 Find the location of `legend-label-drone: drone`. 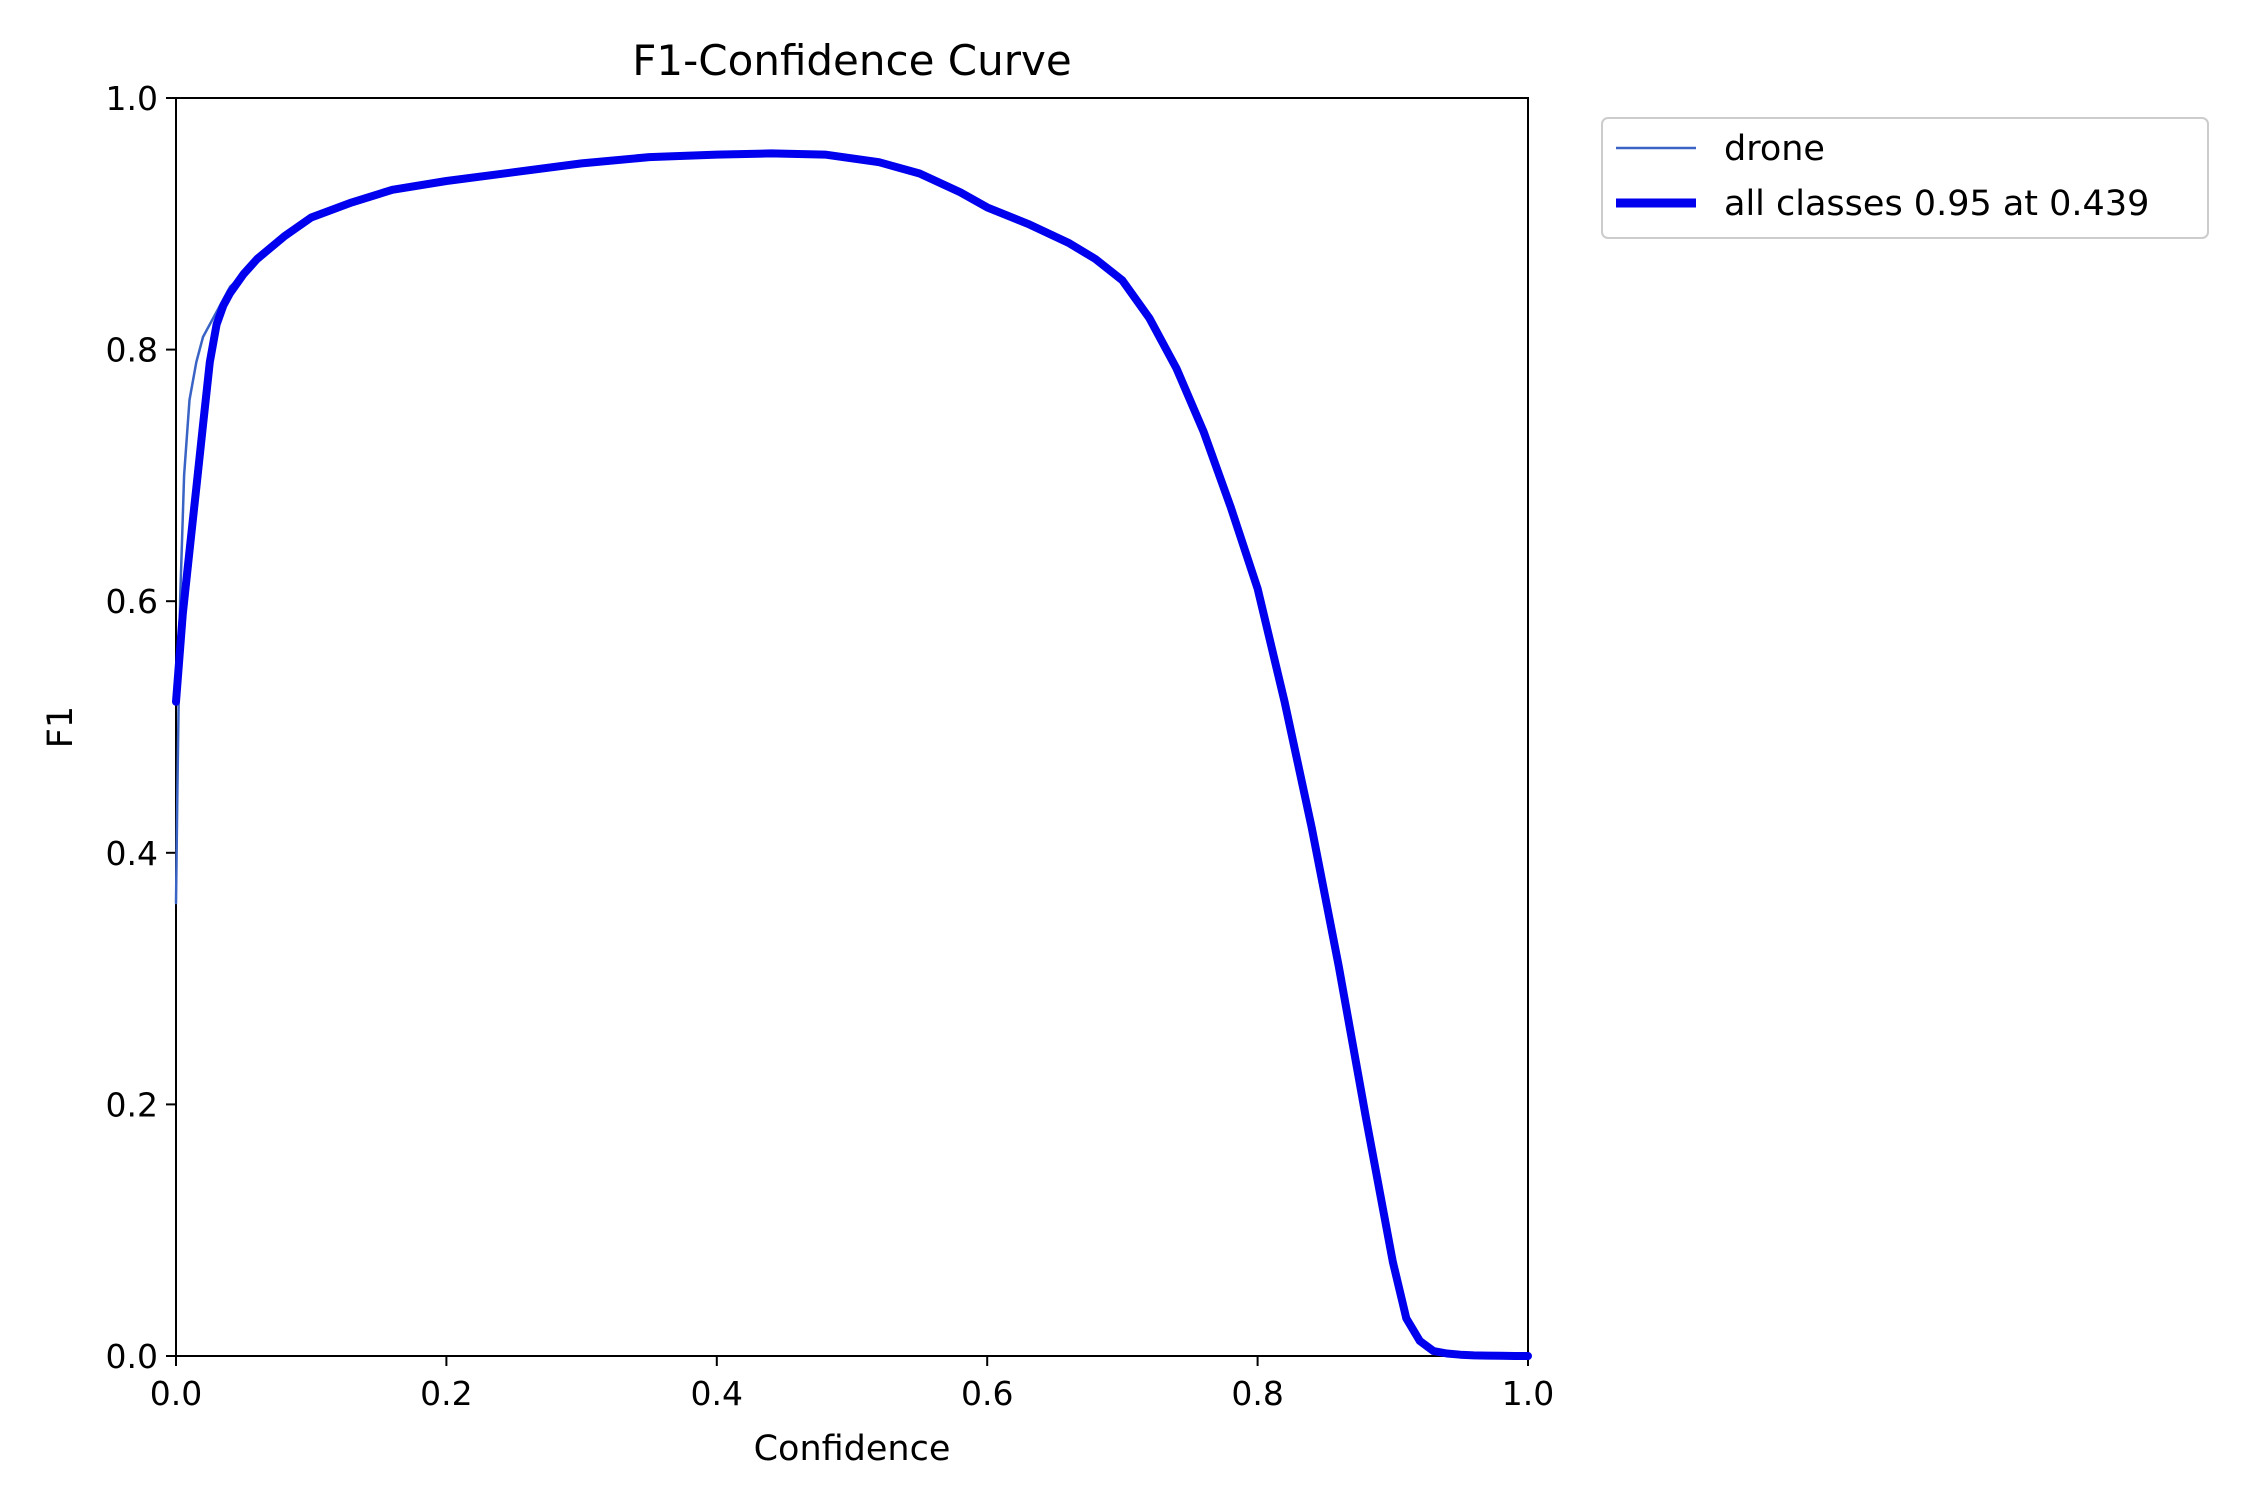

legend-label-drone: drone is located at coordinates (1774, 149).